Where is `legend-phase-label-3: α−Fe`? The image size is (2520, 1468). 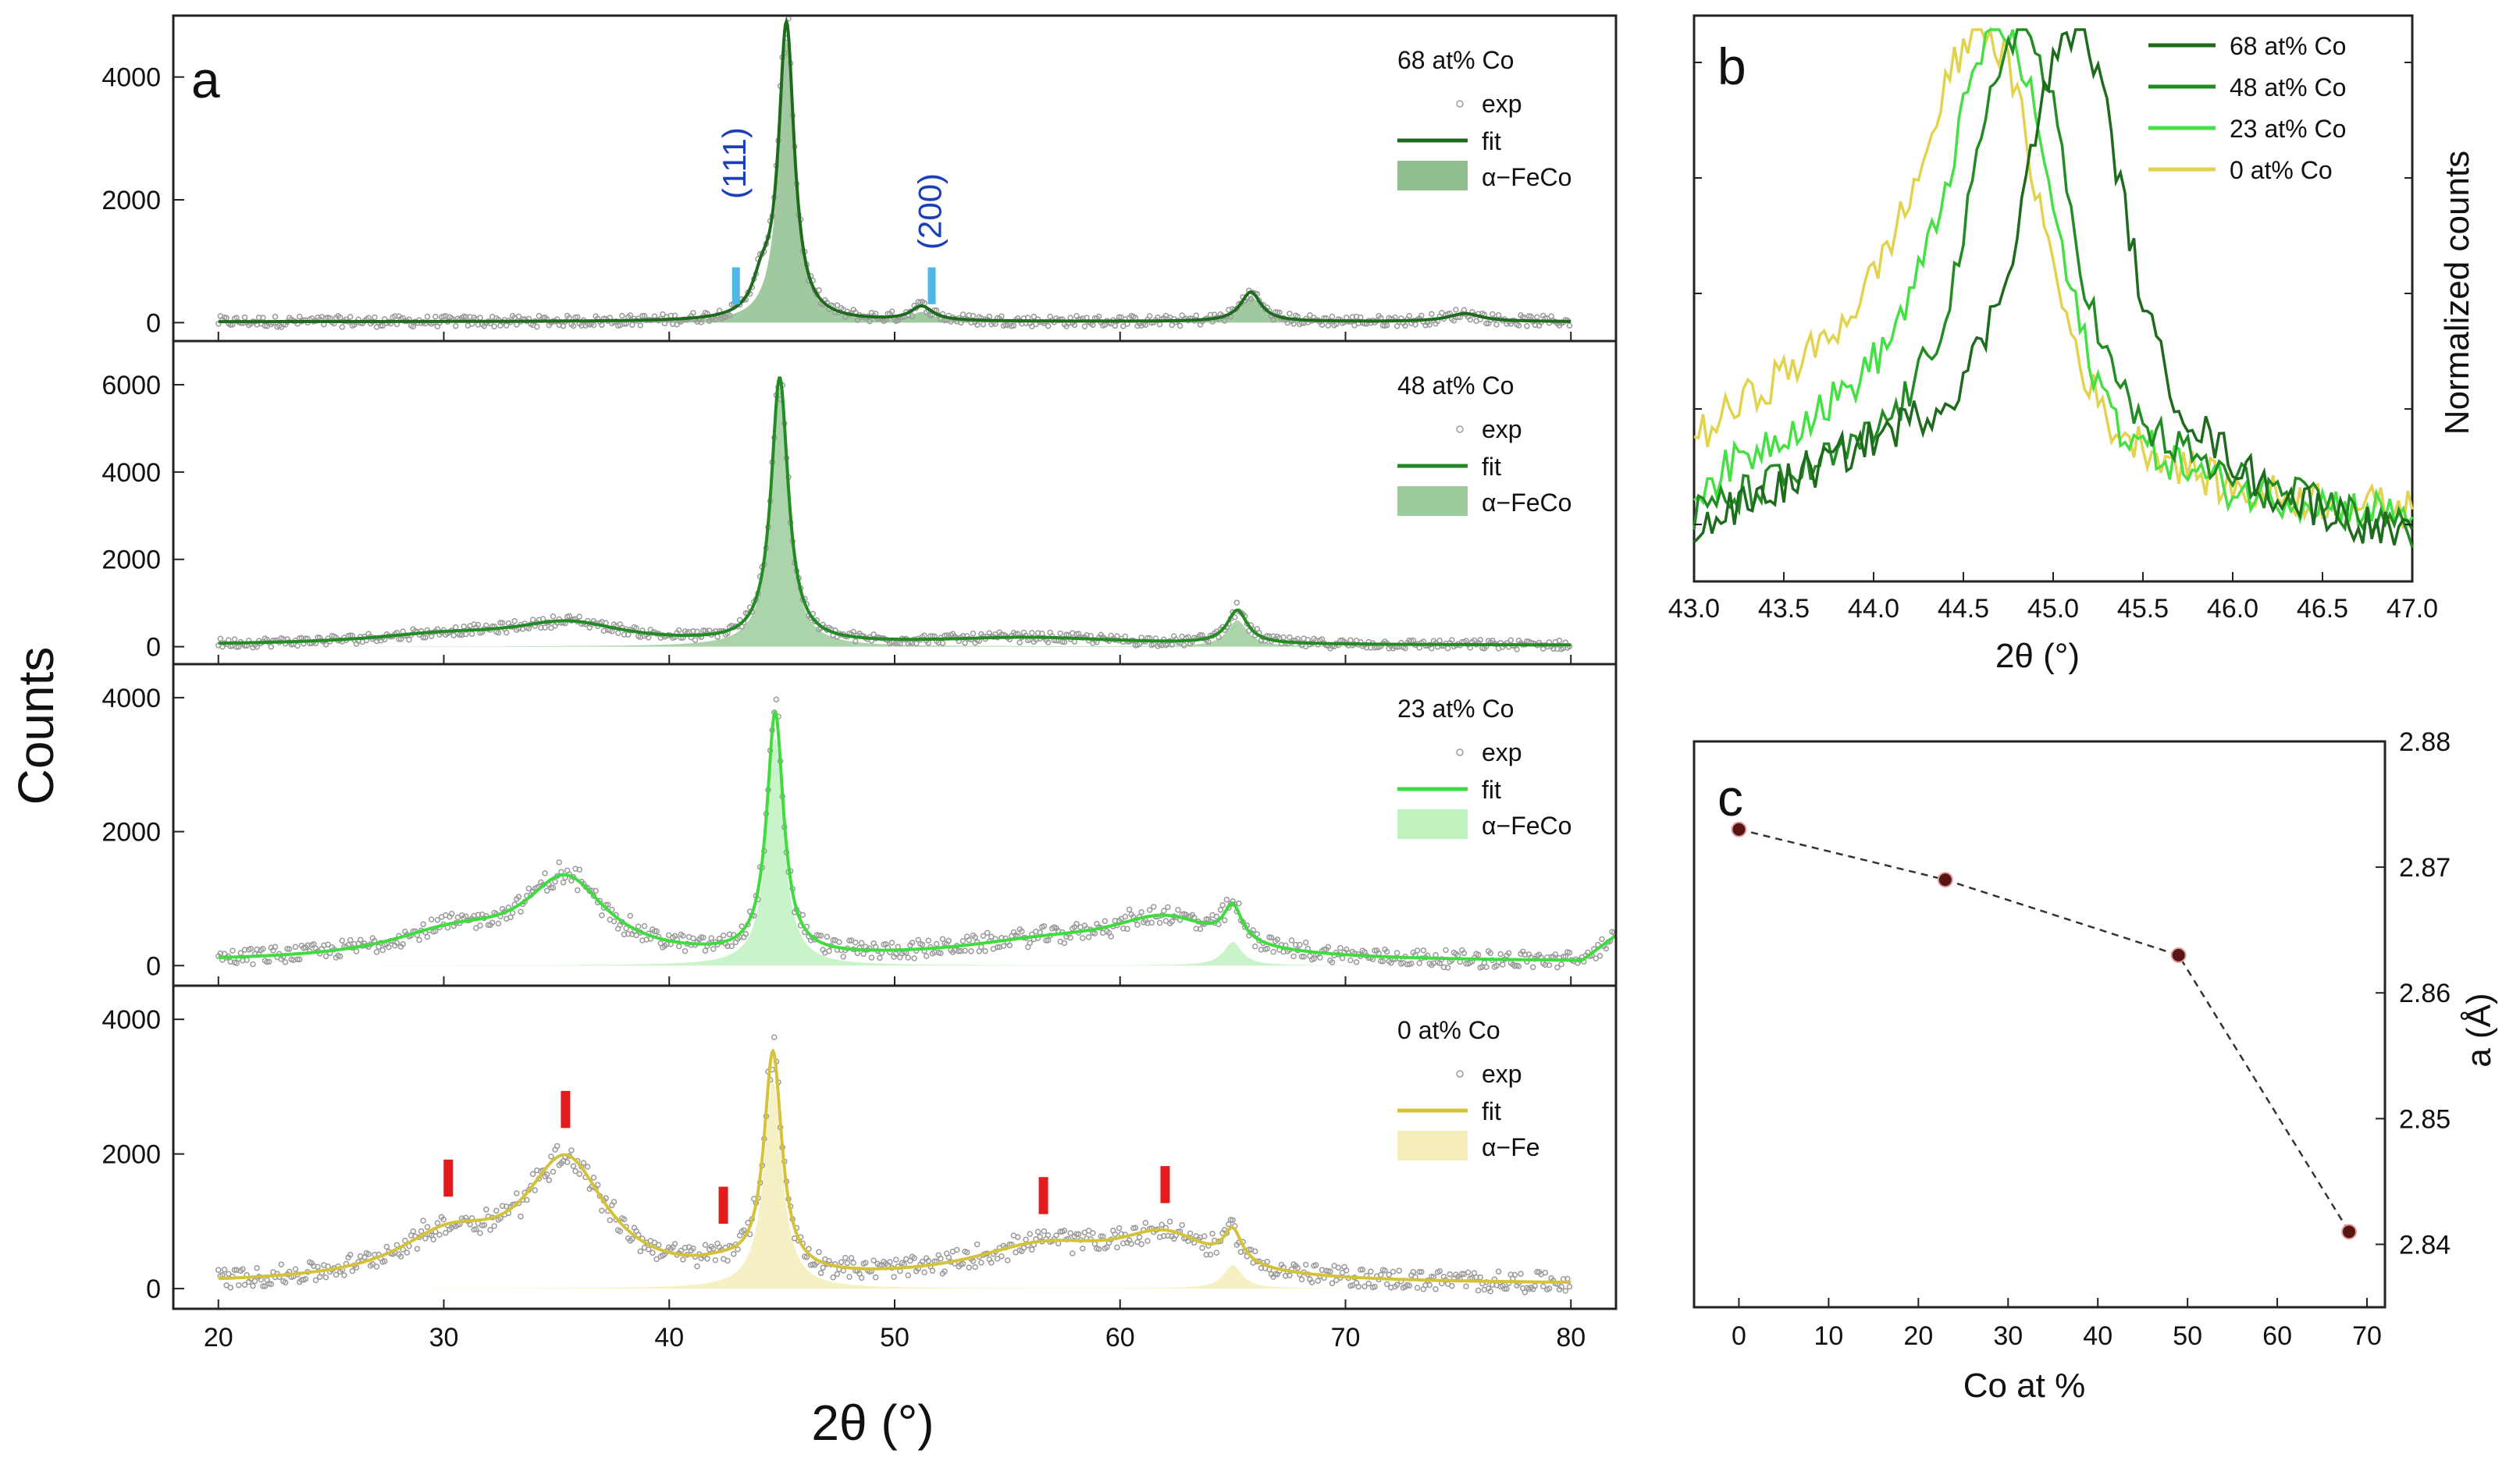 legend-phase-label-3: α−Fe is located at coordinates (1511, 1147).